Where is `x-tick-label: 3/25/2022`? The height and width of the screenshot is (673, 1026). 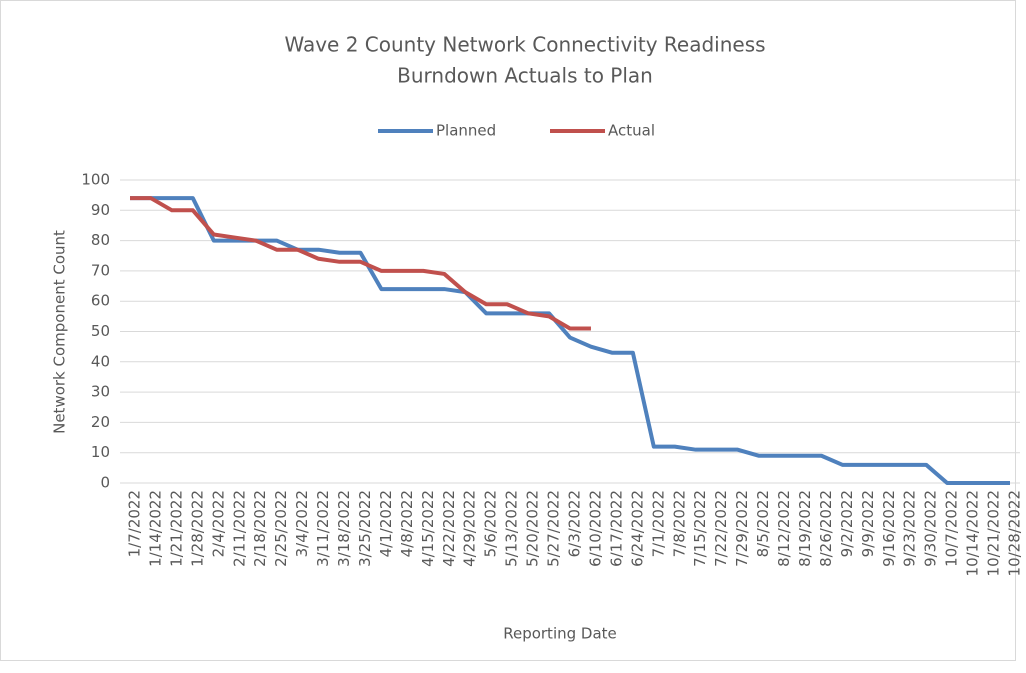 x-tick-label: 3/25/2022 is located at coordinates (365, 528).